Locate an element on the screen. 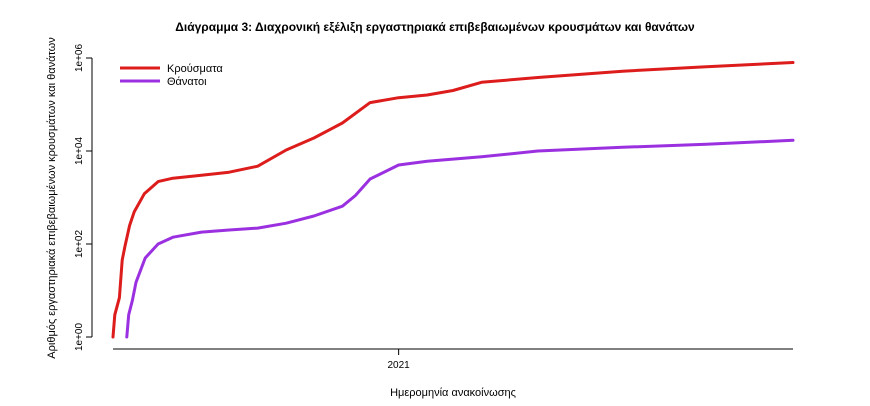 The image size is (870, 406). y-tick-label: 1e+00 is located at coordinates (79, 337).